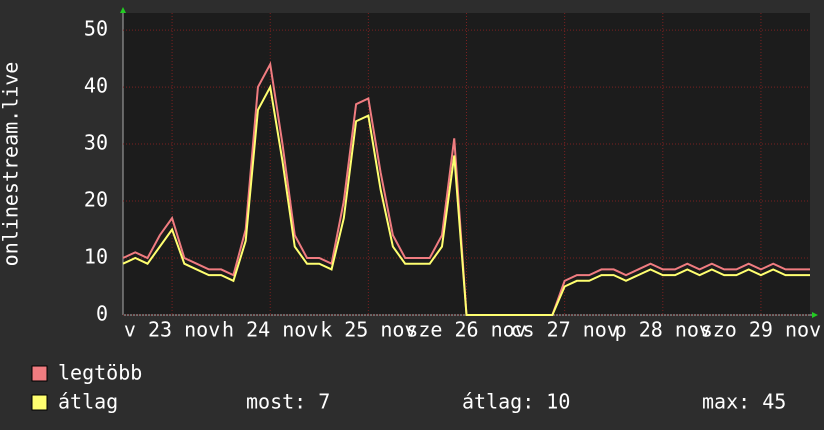 The image size is (824, 430). I want to click on stat-label: max: 45, so click(744, 402).